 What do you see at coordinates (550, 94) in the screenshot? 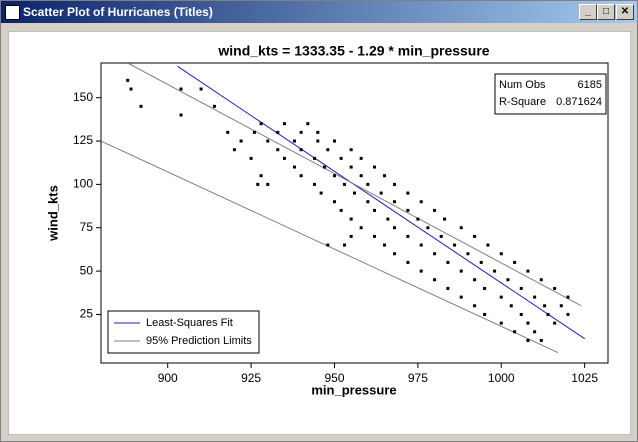
I see `inset-box` at bounding box center [550, 94].